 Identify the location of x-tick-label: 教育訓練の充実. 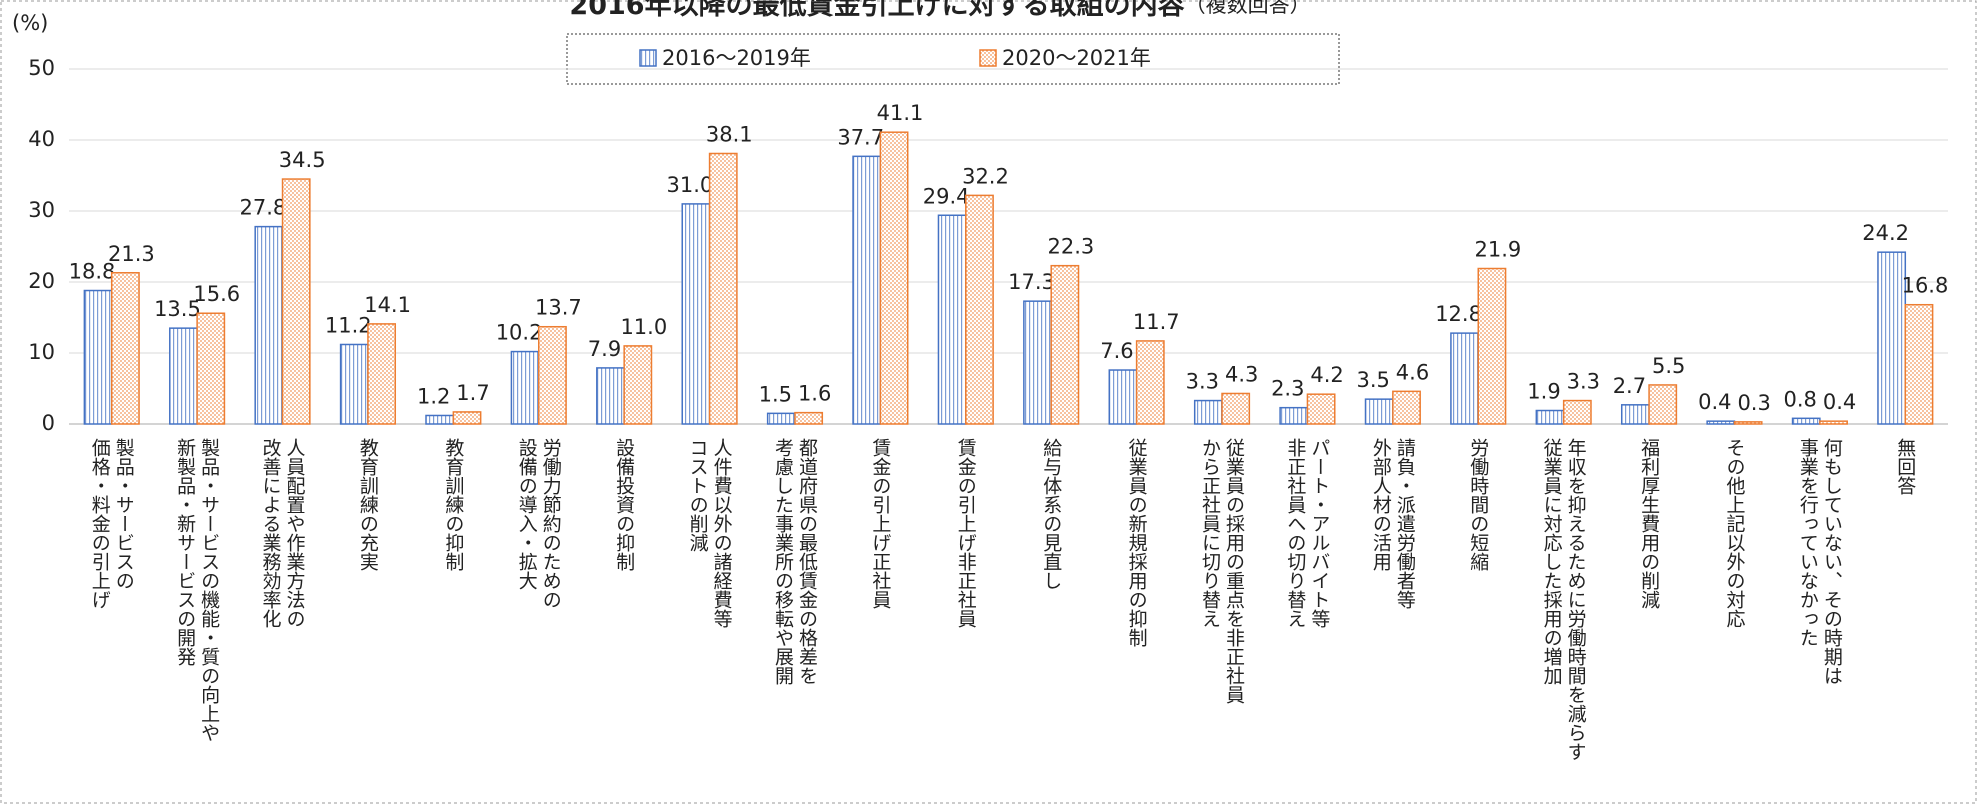
(368, 504).